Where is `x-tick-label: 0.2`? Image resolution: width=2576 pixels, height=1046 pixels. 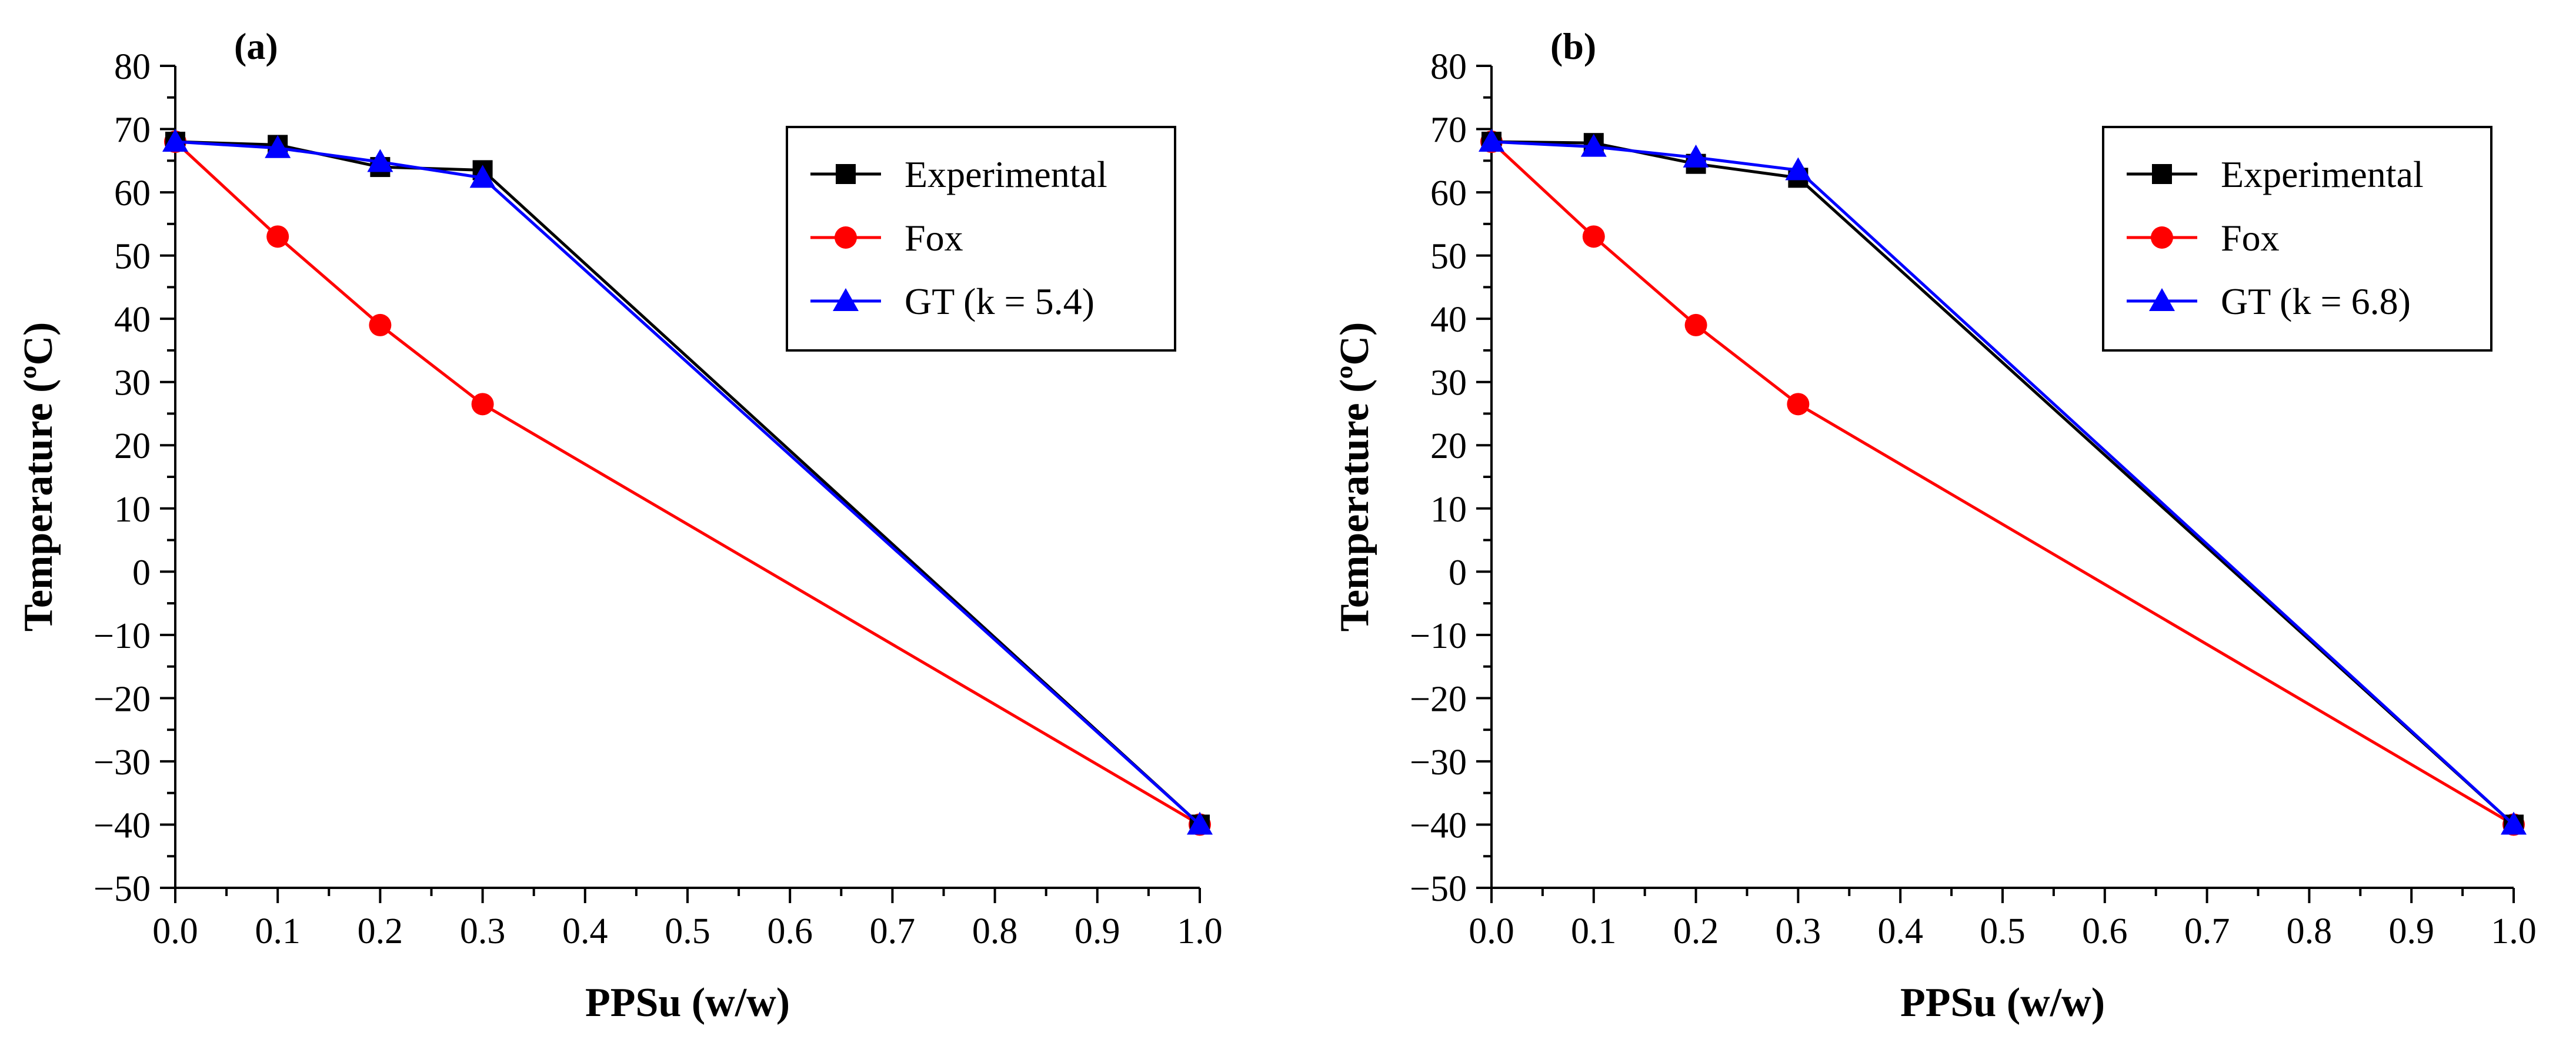 x-tick-label: 0.2 is located at coordinates (1696, 931).